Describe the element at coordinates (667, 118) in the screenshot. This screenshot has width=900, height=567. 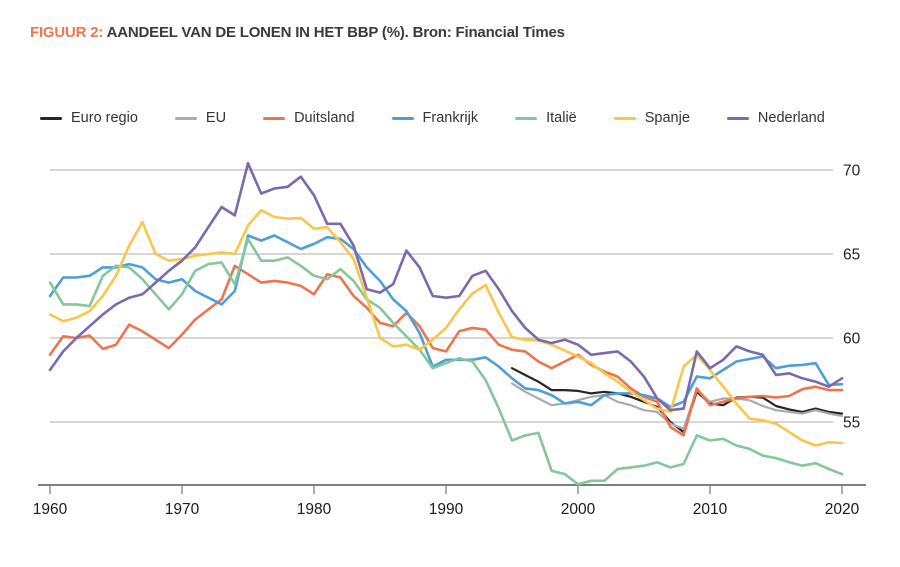
I see `legend-label: Spanje` at that location.